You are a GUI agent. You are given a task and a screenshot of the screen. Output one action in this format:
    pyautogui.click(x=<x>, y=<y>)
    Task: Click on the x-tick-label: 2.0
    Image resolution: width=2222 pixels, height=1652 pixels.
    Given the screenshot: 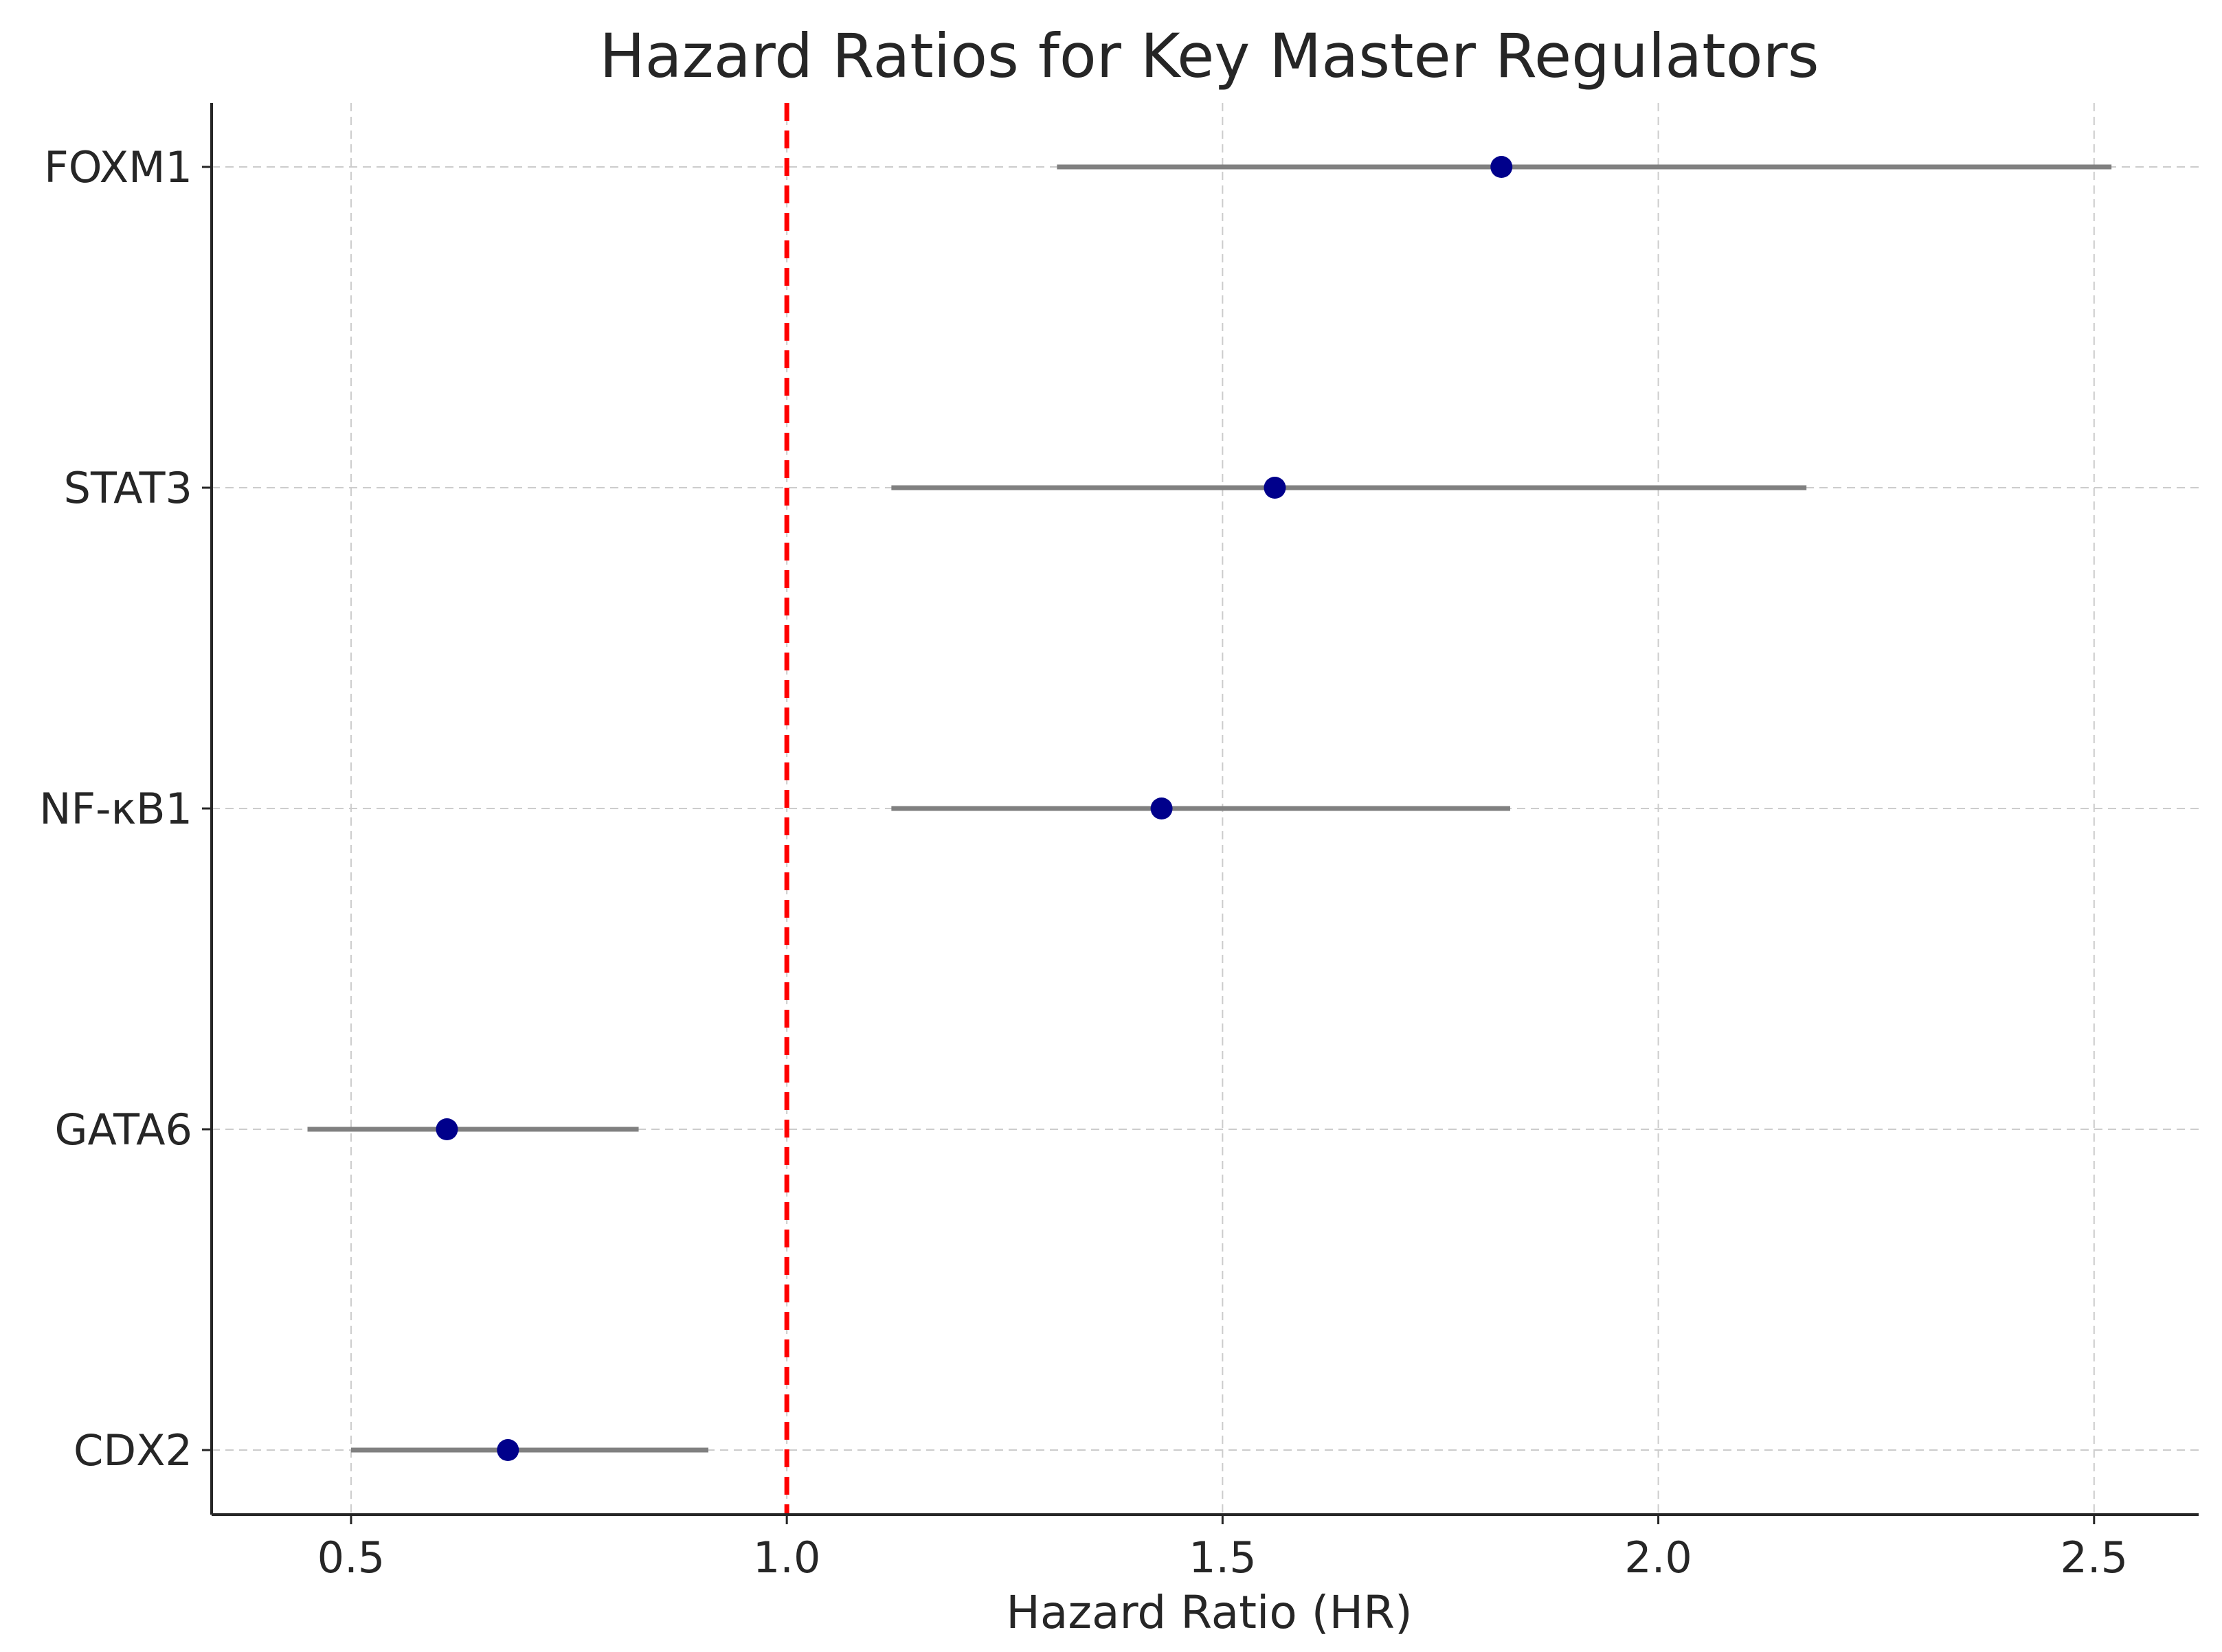 What is the action you would take?
    pyautogui.click(x=1658, y=1557)
    